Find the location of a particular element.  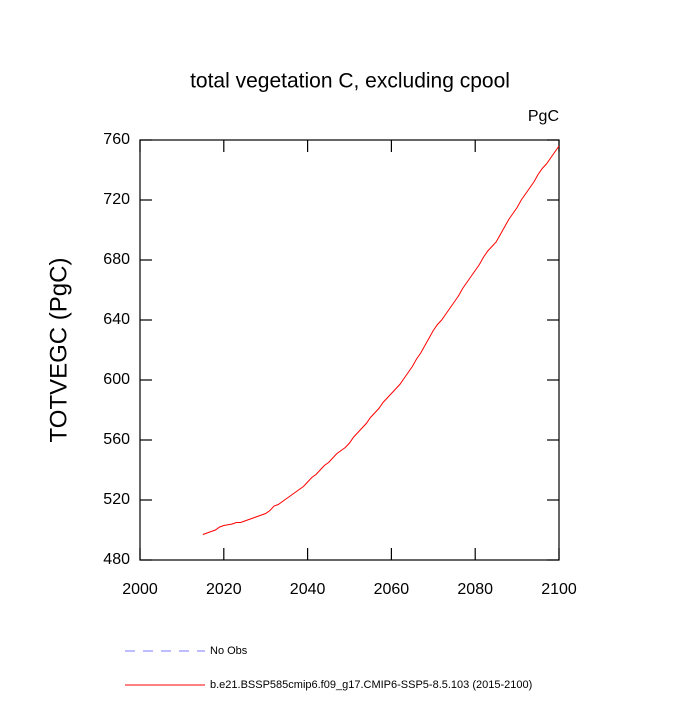

y-tick-label: 640 is located at coordinates (116, 319).